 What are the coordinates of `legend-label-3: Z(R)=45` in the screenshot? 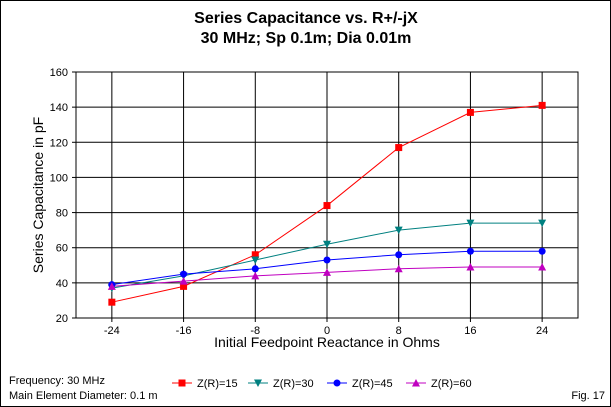 It's located at (372, 384).